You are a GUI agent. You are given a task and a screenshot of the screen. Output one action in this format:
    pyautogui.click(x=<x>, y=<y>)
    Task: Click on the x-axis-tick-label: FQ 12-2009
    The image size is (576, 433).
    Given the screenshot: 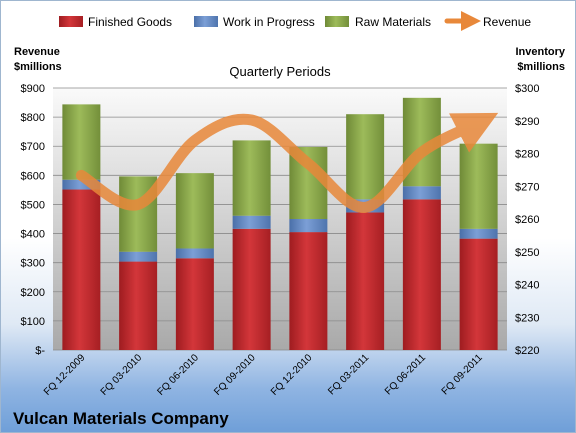 What is the action you would take?
    pyautogui.click(x=65, y=375)
    